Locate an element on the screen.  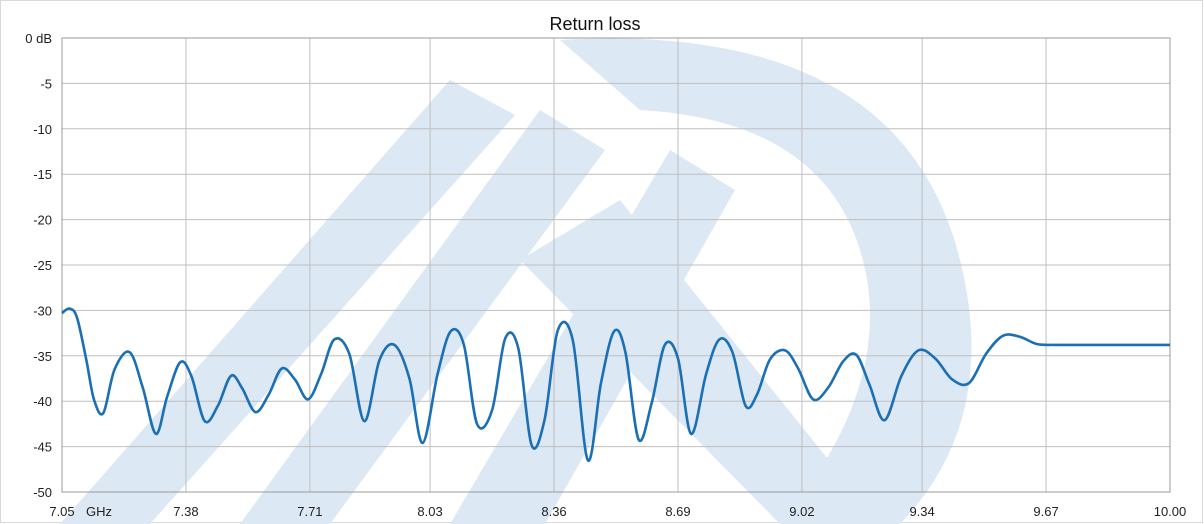
y-axis: 0 dB -5 -10 -15 -20 -25 -30 -35 -40 -45 -50 is located at coordinates (38, 265).